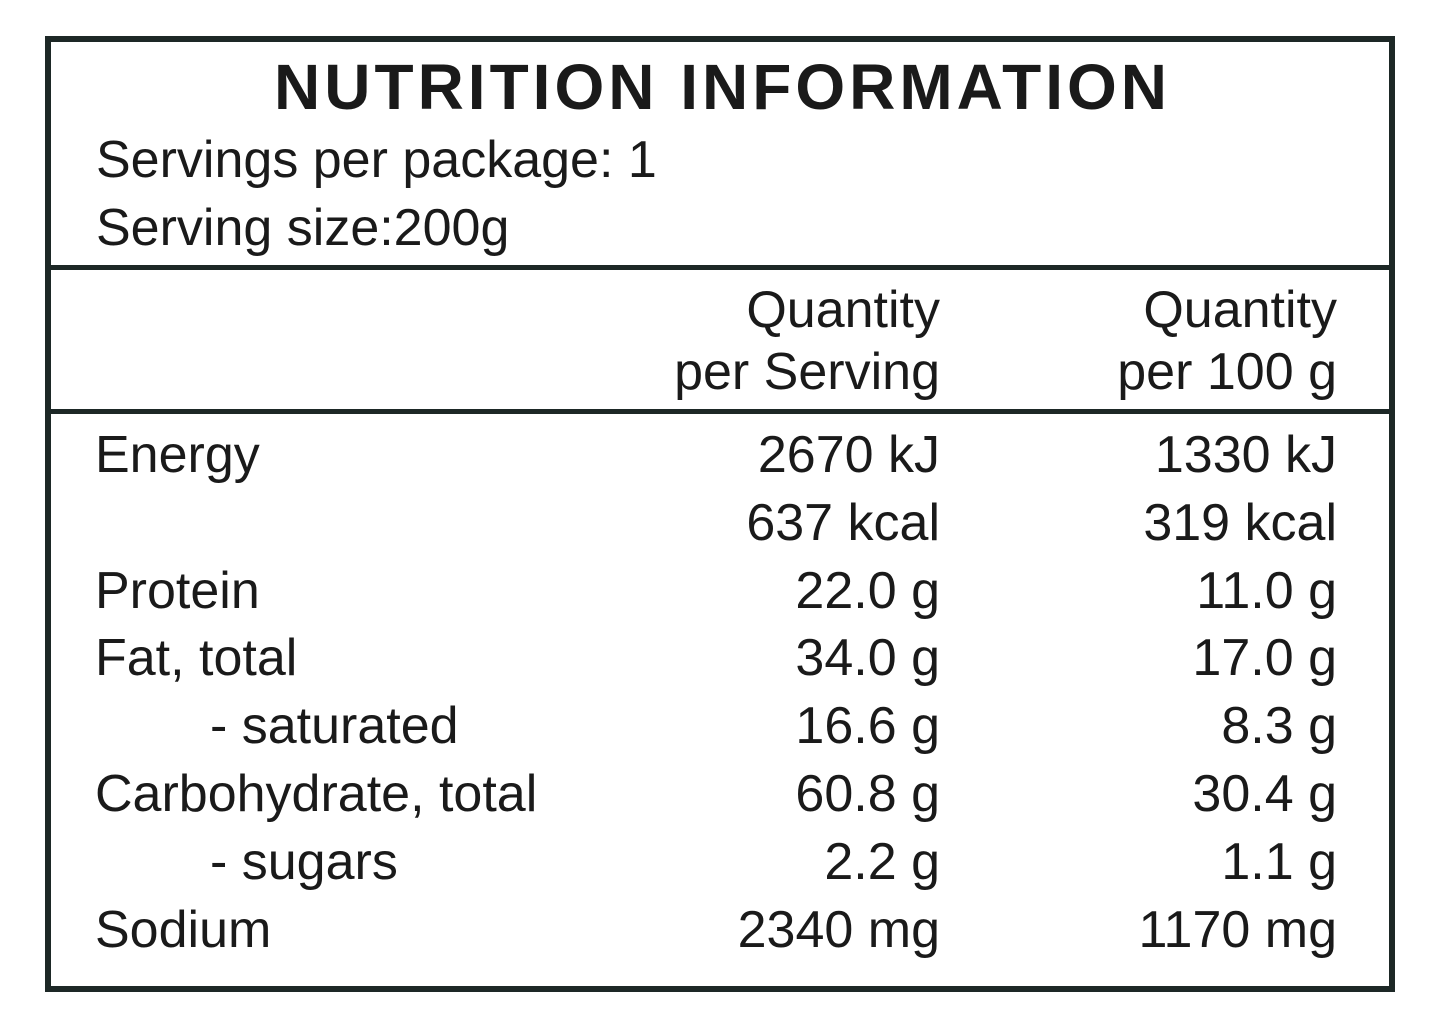 This screenshot has width=1445, height=1012. What do you see at coordinates (1279, 861) in the screenshot?
I see `per-100g-value: 1.1 g` at bounding box center [1279, 861].